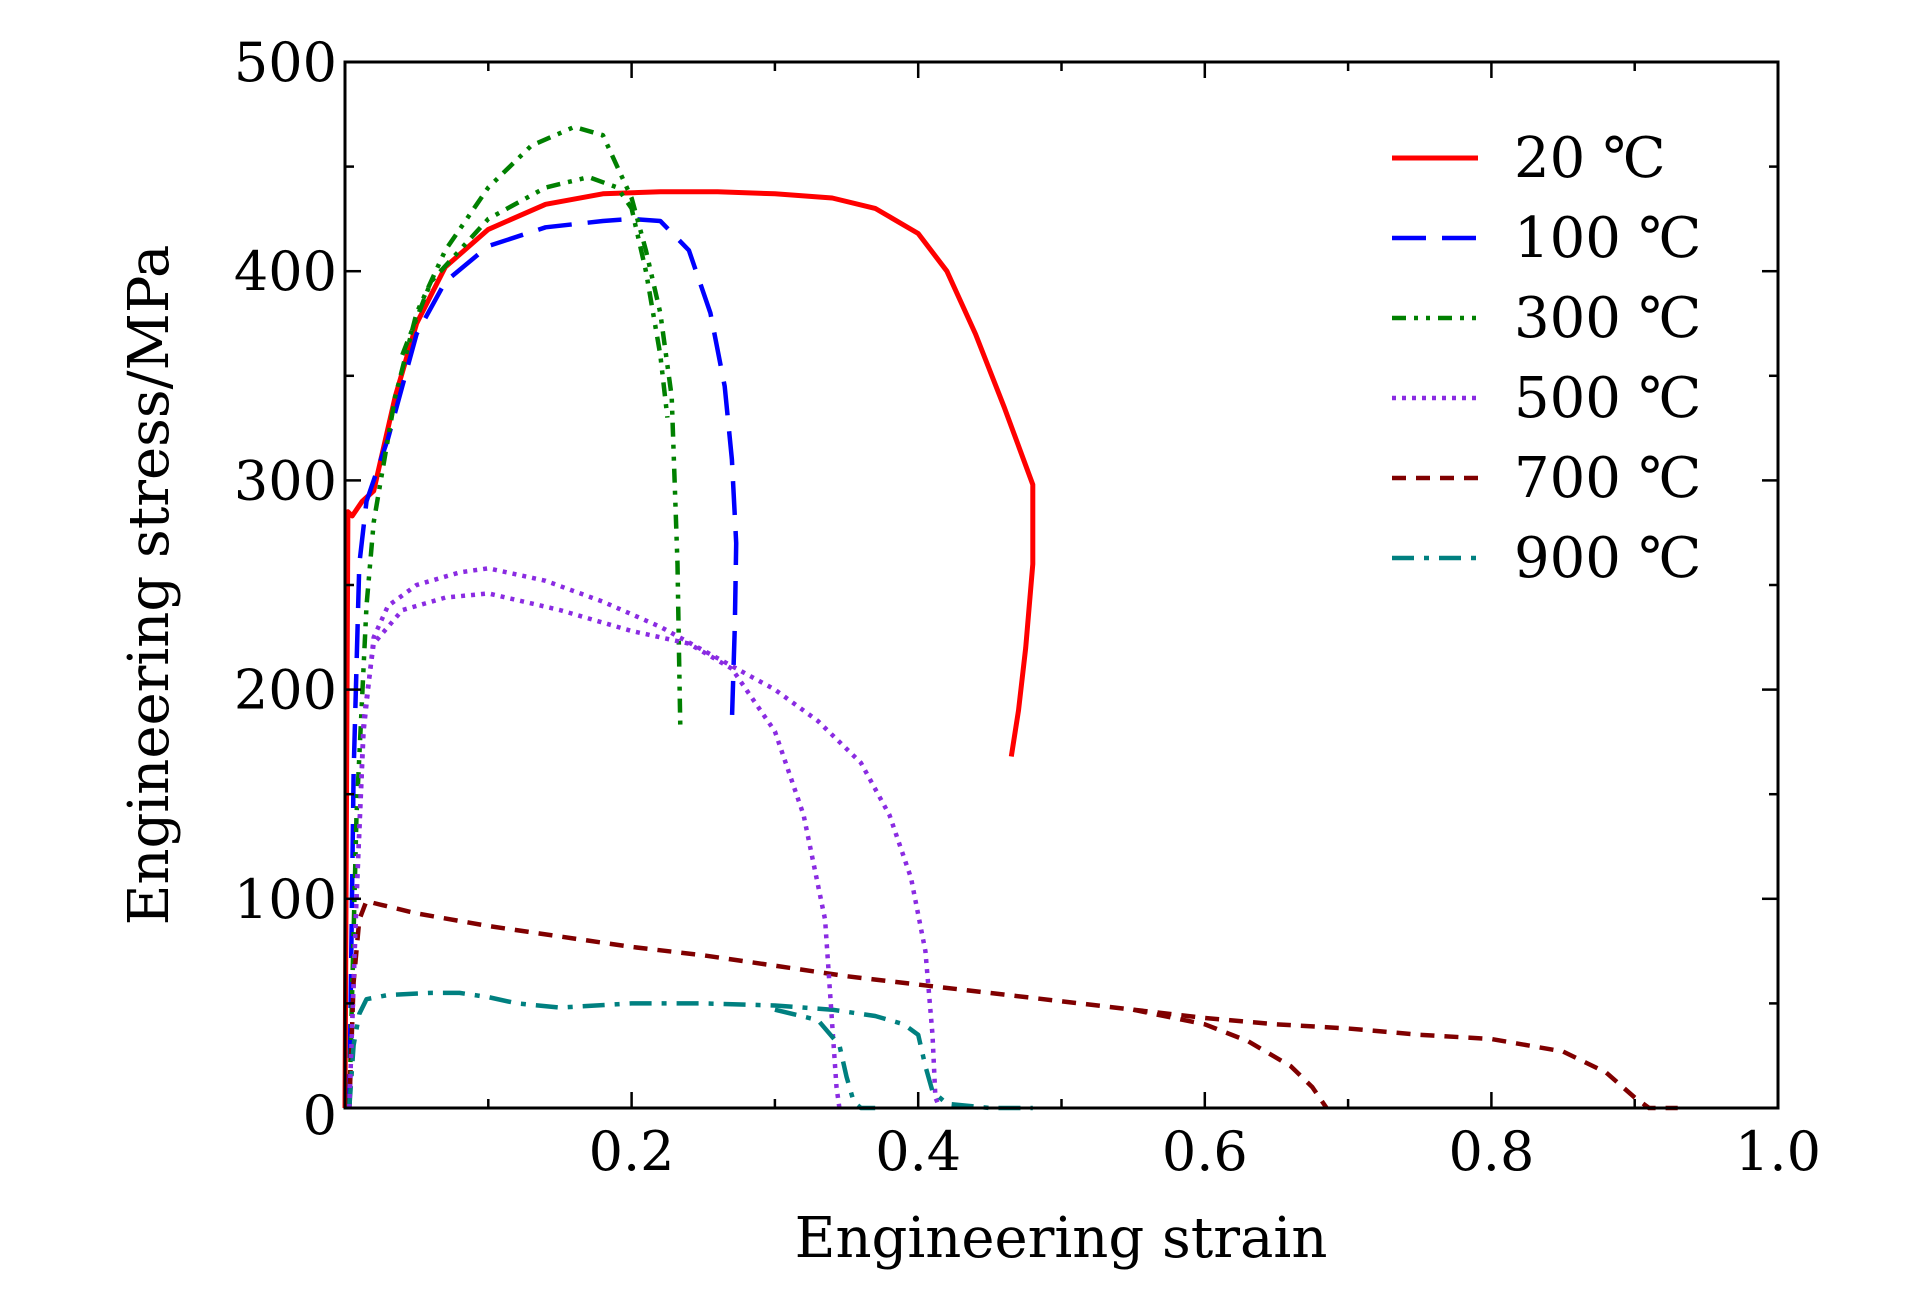 This screenshot has height=1299, width=1923. What do you see at coordinates (1546, 358) in the screenshot?
I see `legend: 20 ℃ 100 ℃ 300 ℃ 500 ℃ 700 ℃ 900 ℃` at bounding box center [1546, 358].